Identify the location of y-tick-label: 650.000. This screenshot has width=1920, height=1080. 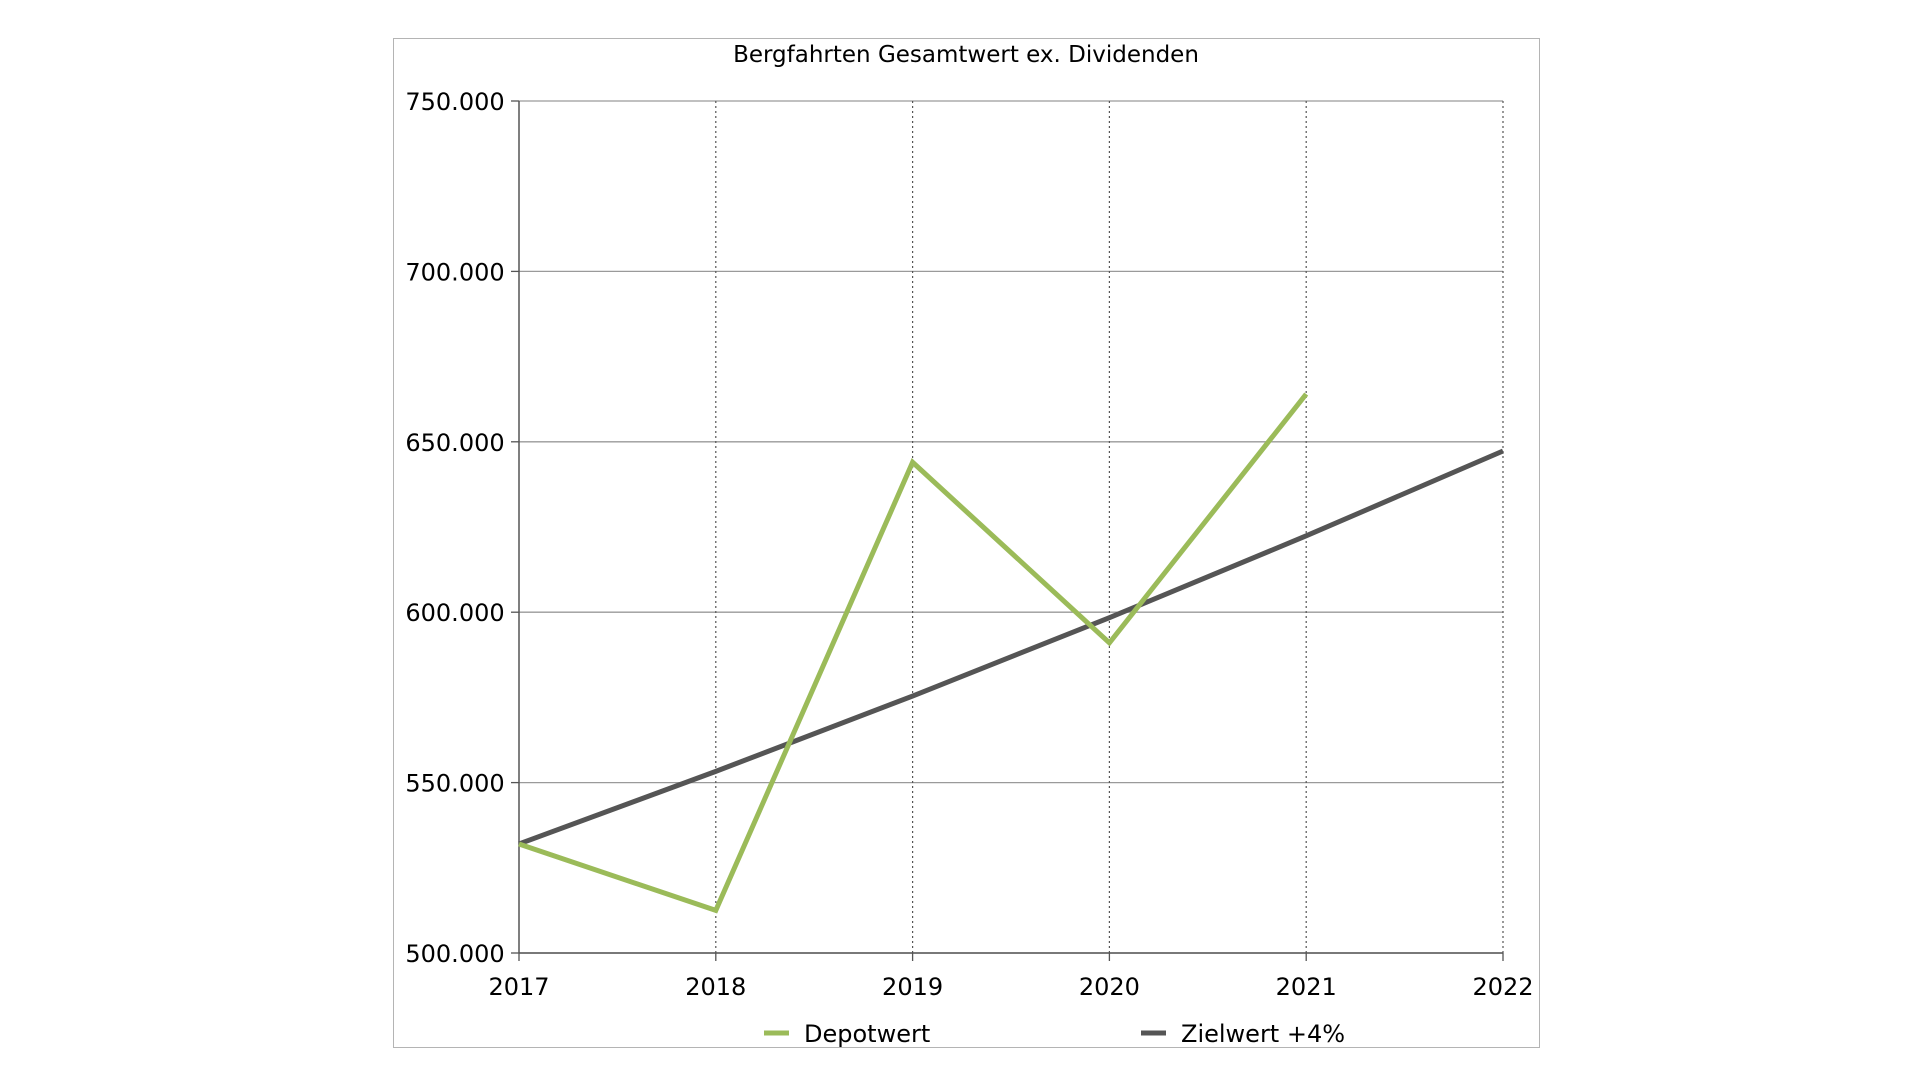
(454, 443).